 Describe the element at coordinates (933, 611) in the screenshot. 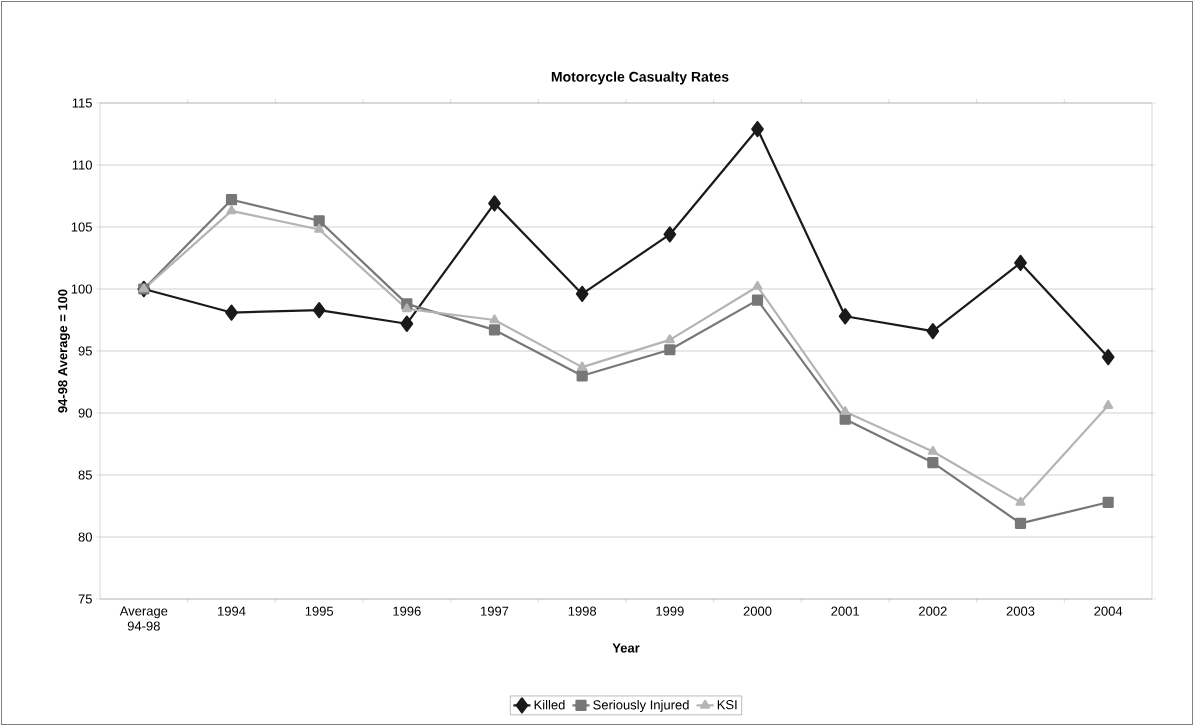

I see `x-tick-label: 2002` at that location.